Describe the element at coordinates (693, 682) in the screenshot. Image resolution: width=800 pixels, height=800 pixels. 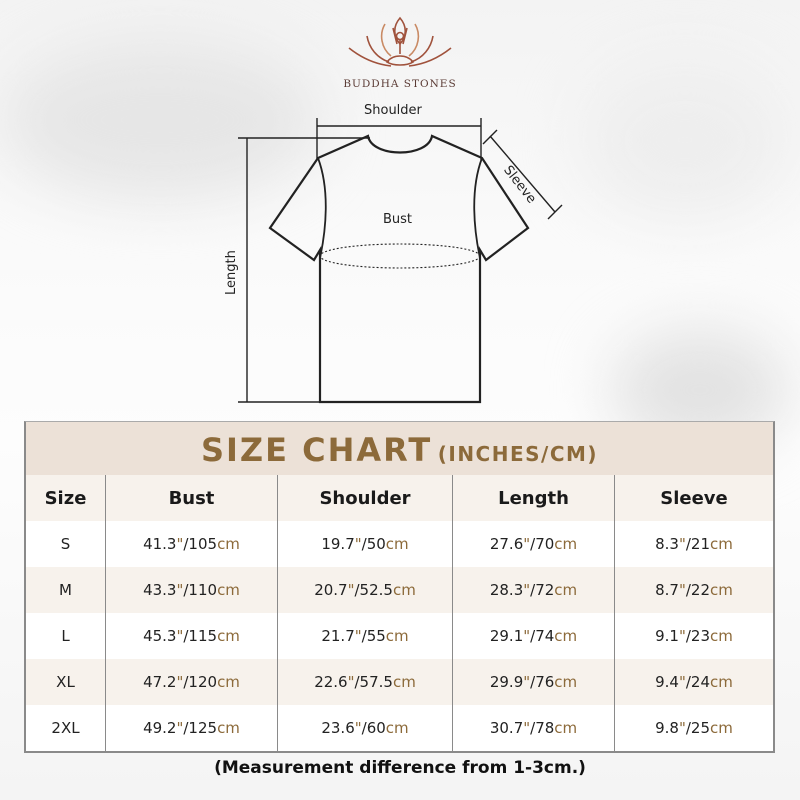
I see `cell-sleeve: 9.4 "/24 cm` at that location.